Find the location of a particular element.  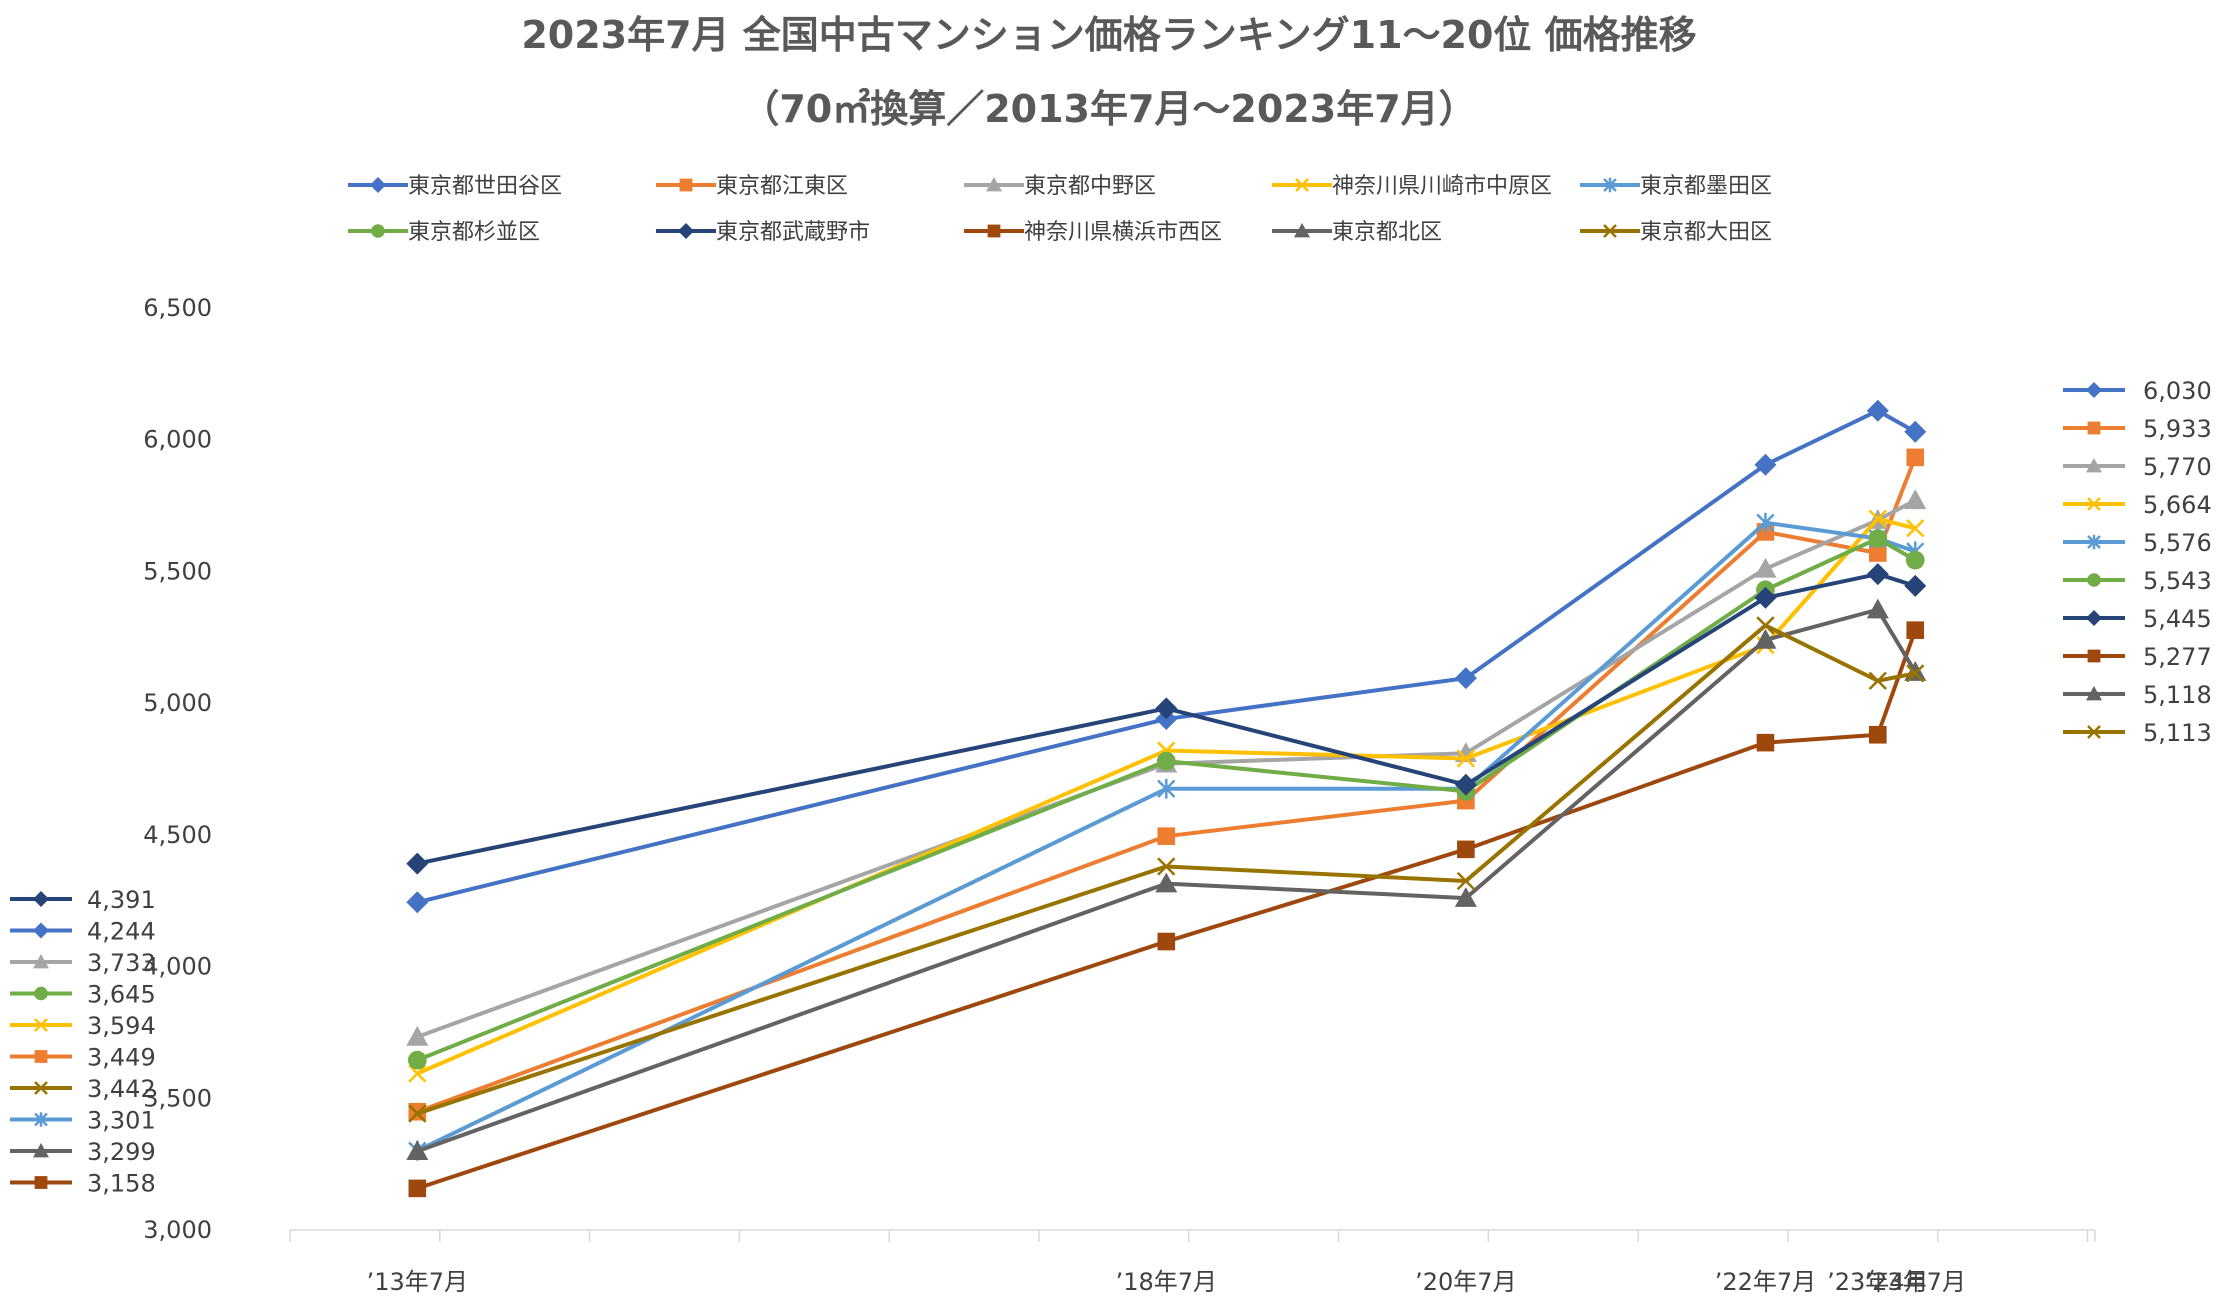

legend-item: 神奈川県川崎市中原区 is located at coordinates (1412, 186).